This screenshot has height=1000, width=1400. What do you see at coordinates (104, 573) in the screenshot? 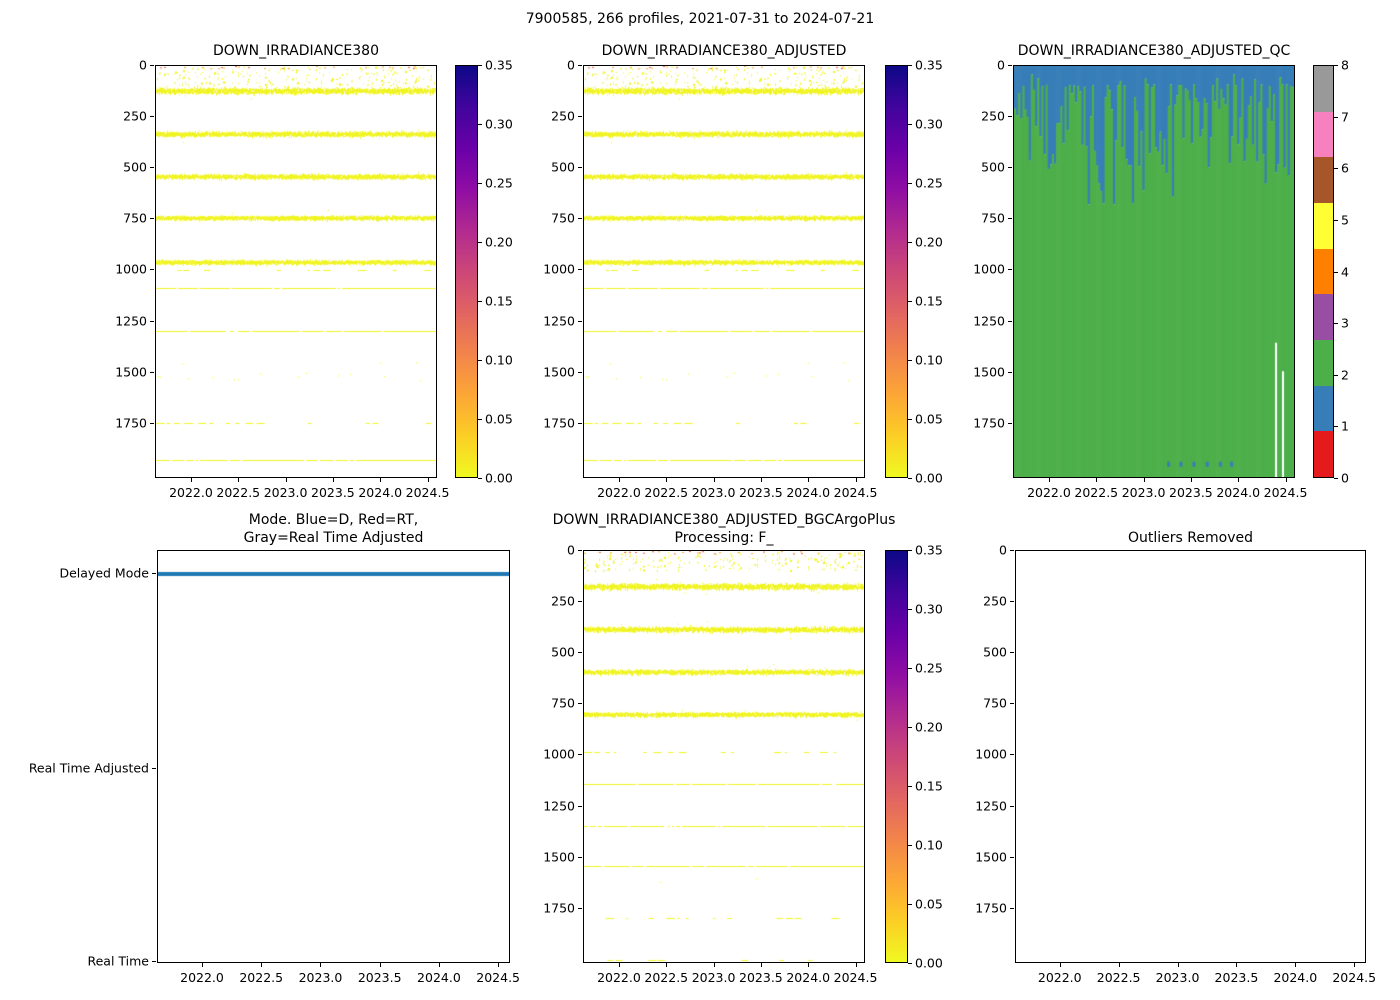
I see `y-tick-label: Delayed Mode` at bounding box center [104, 573].